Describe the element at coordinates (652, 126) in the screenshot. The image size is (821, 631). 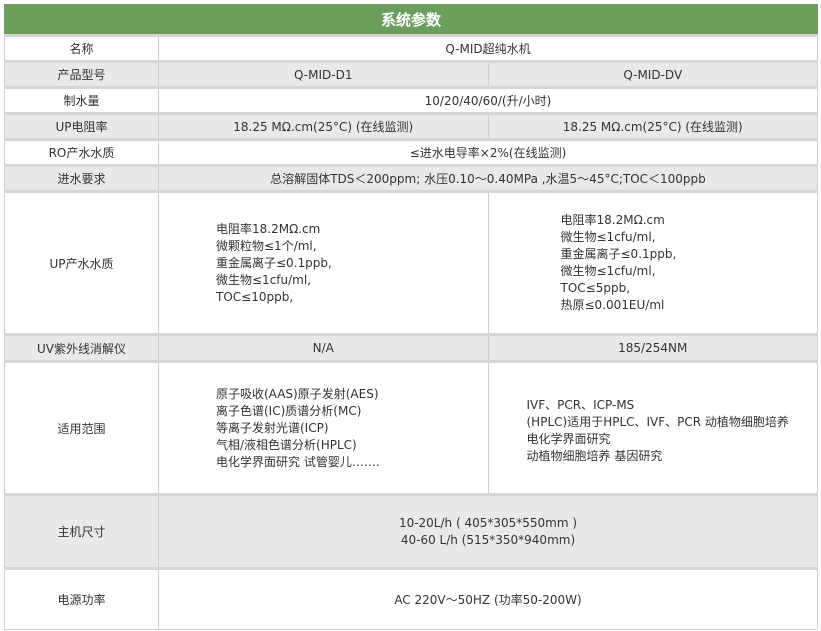
I see `value-up-res-dv: 18.25 MΩ.cm(25°C) (在线监测)` at that location.